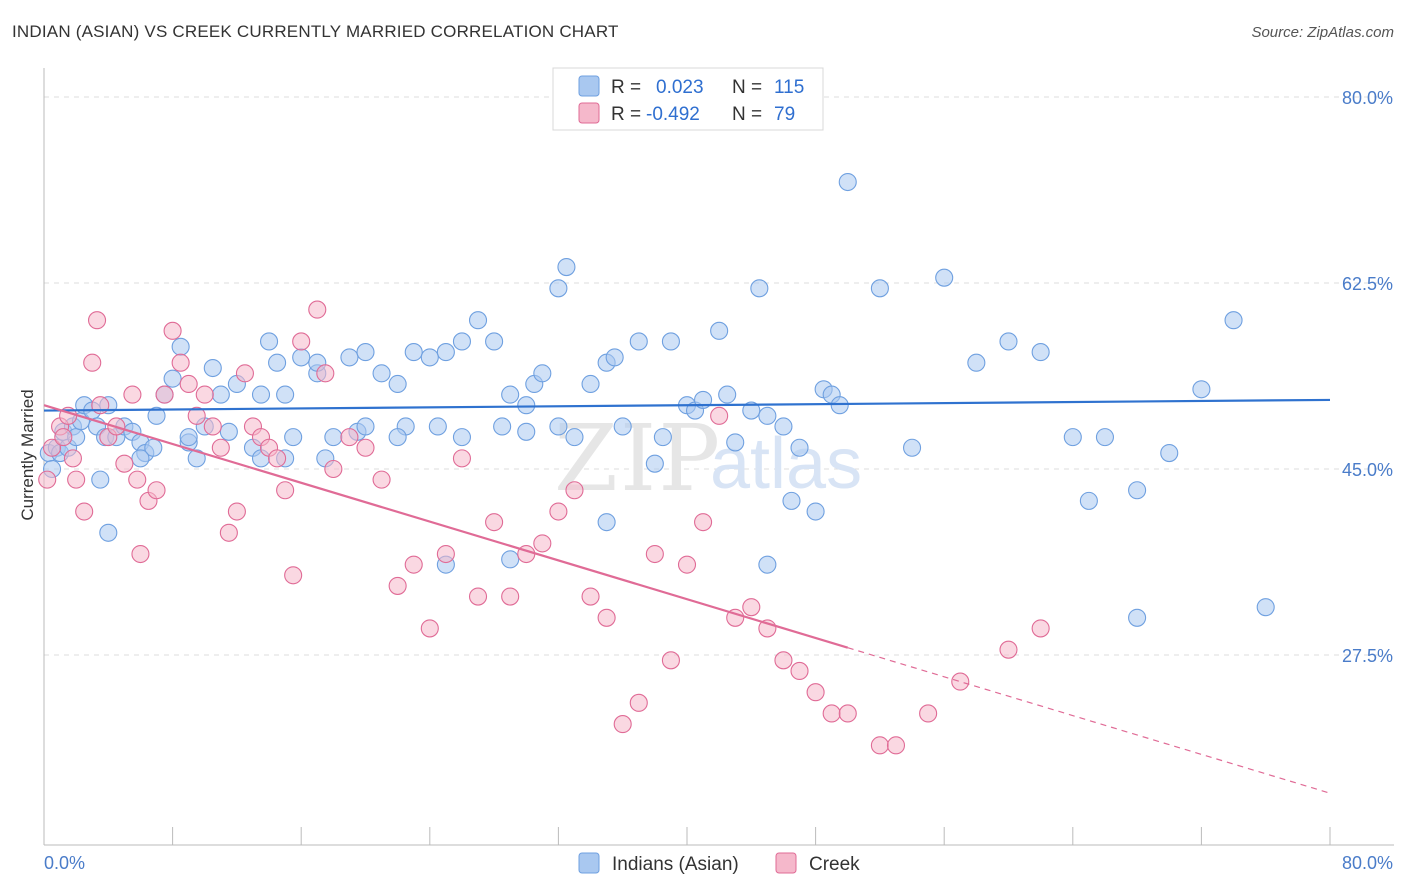  Describe the element at coordinates (834, 864) in the screenshot. I see `legend-bottom-label-creek: Creek` at that location.